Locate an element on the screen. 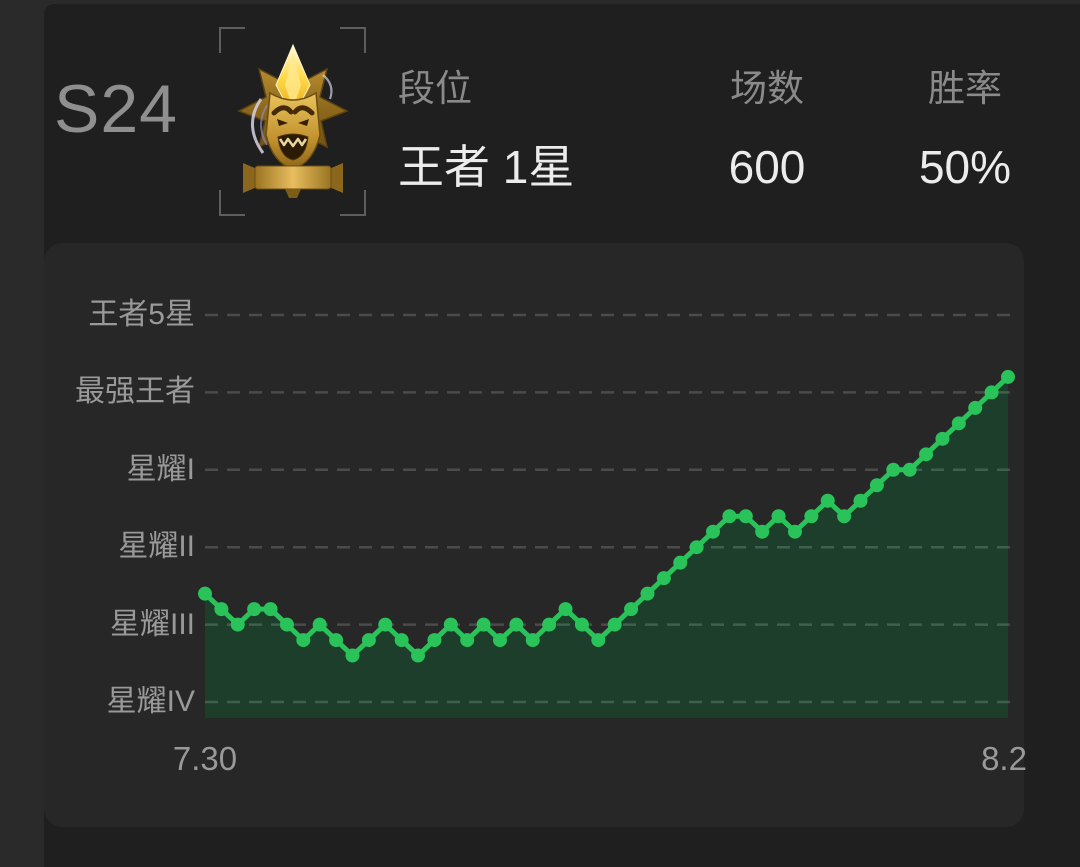 Image resolution: width=1080 pixels, height=867 pixels. x-axis-label: 7.30 is located at coordinates (205, 758).